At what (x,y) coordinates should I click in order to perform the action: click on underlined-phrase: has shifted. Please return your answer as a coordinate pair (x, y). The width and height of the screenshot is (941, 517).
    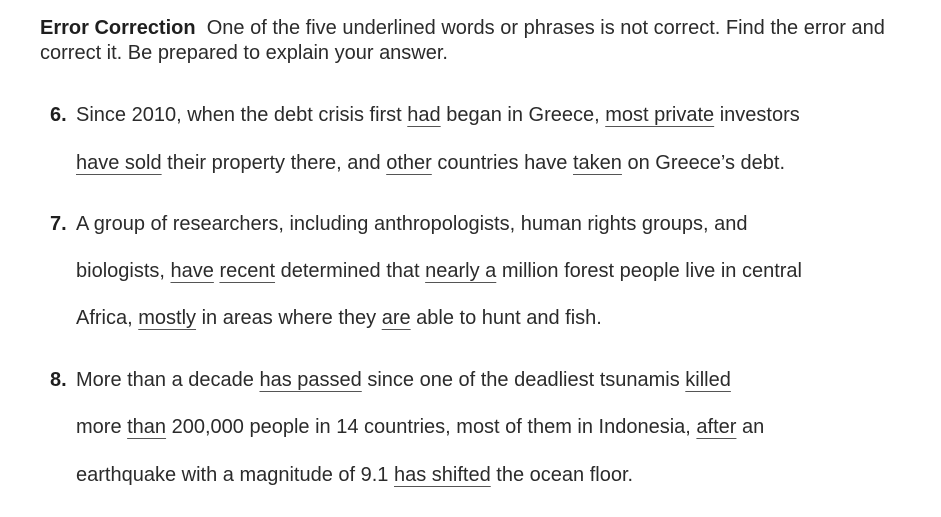
    Looking at the image, I should click on (442, 475).